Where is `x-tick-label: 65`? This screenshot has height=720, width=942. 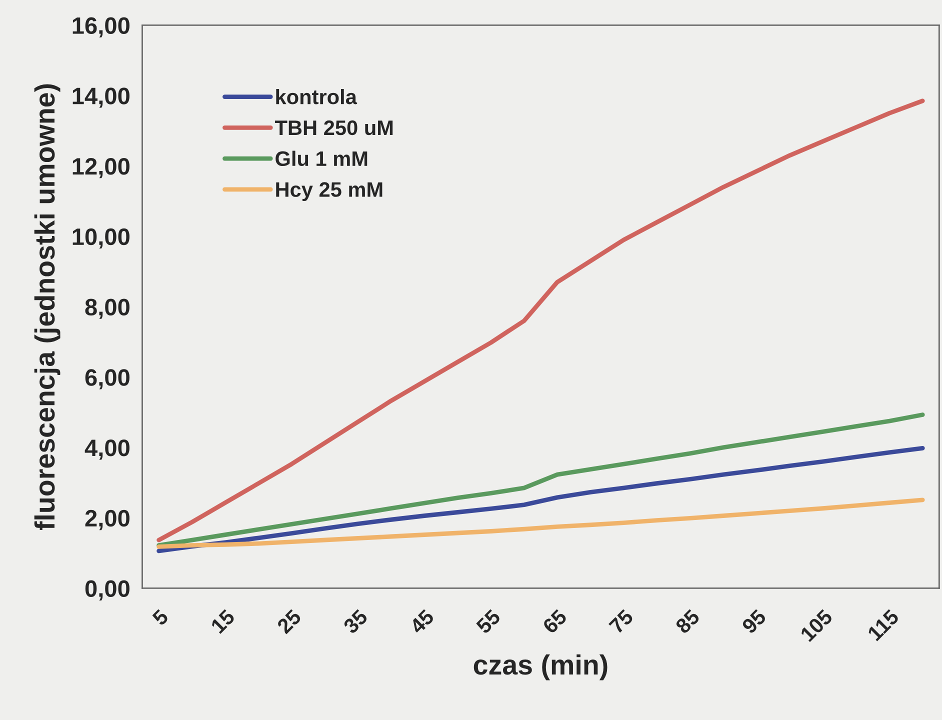 x-tick-label: 65 is located at coordinates (555, 621).